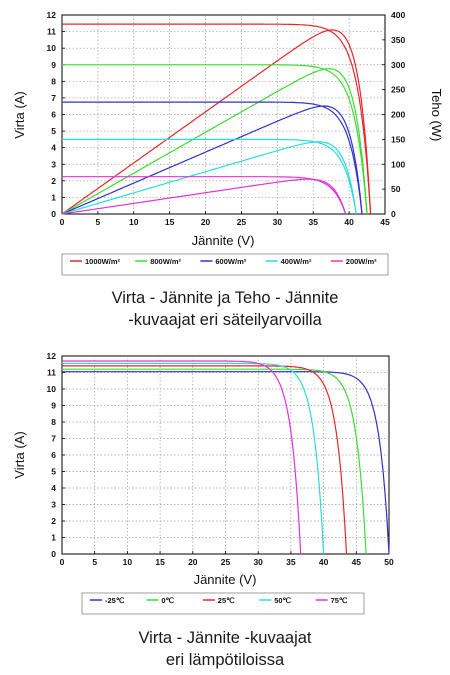  What do you see at coordinates (436, 115) in the screenshot?
I see `y2-axis-label-1: Teho (W)` at bounding box center [436, 115].